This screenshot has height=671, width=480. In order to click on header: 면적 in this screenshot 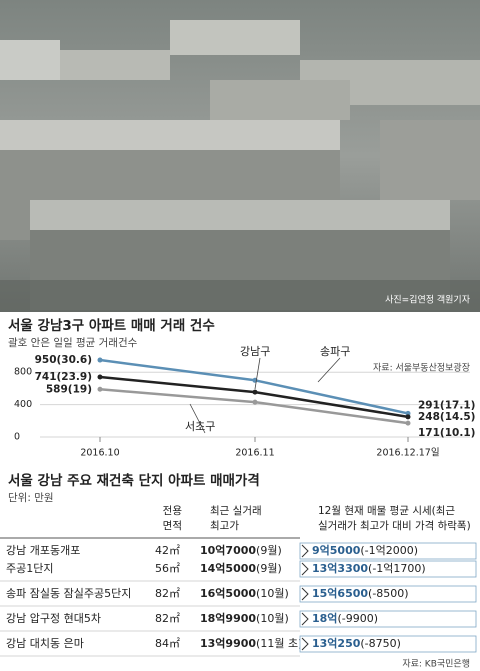, I will do `click(172, 526)`.